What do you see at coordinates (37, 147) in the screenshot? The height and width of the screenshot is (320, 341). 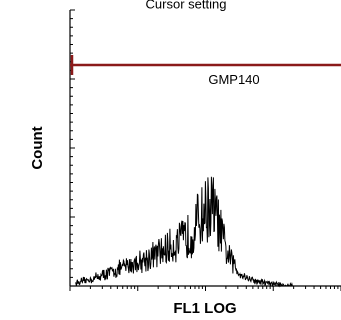 I see `y-axis-label: Count` at bounding box center [37, 147].